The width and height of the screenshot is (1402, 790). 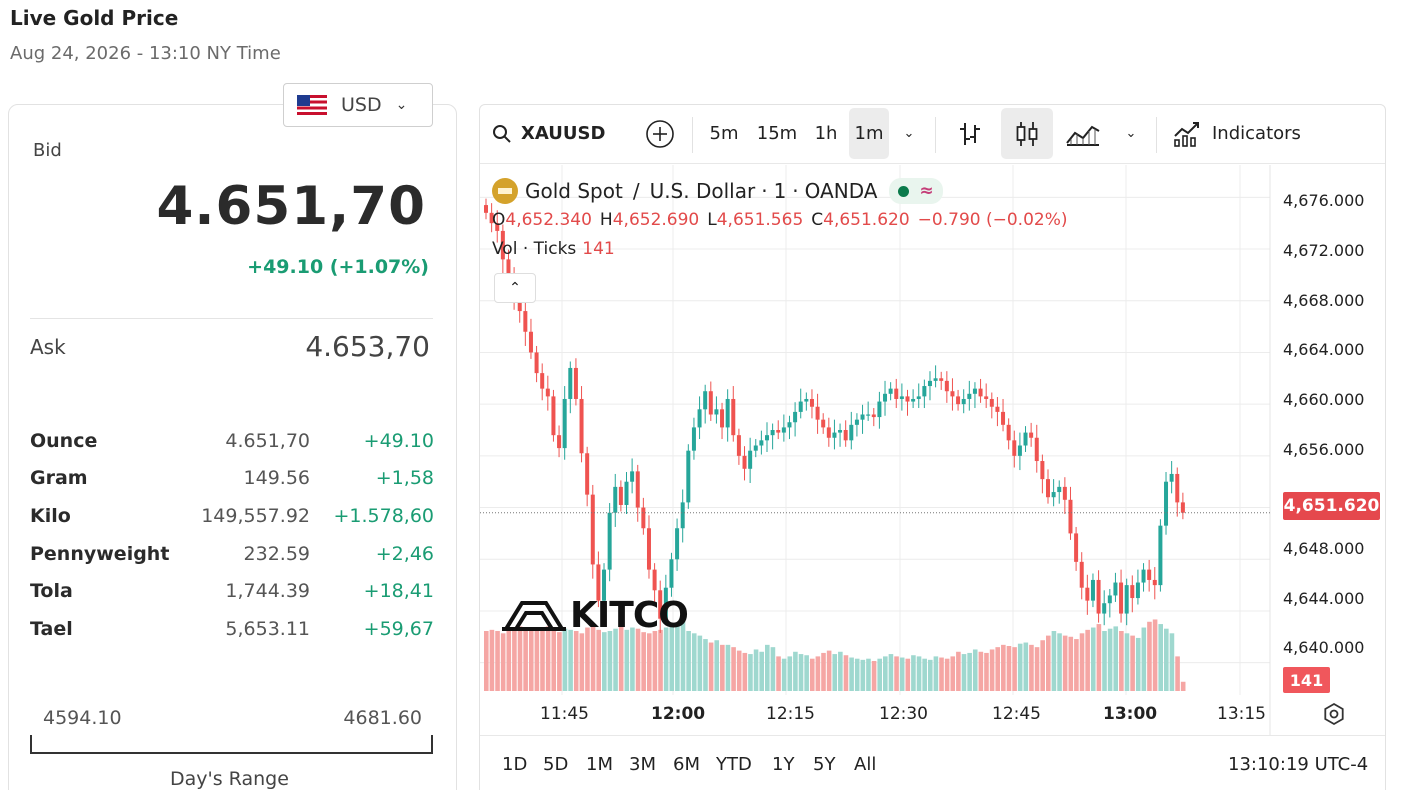 What do you see at coordinates (824, 764) in the screenshot?
I see `range-button: 5Y` at bounding box center [824, 764].